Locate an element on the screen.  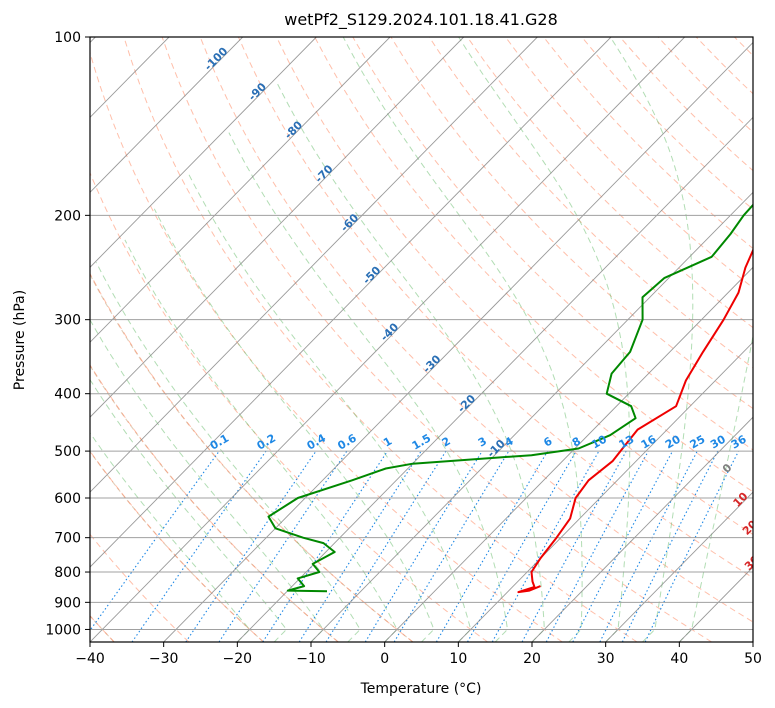
x-tick-label: −40 is located at coordinates (90, 659).